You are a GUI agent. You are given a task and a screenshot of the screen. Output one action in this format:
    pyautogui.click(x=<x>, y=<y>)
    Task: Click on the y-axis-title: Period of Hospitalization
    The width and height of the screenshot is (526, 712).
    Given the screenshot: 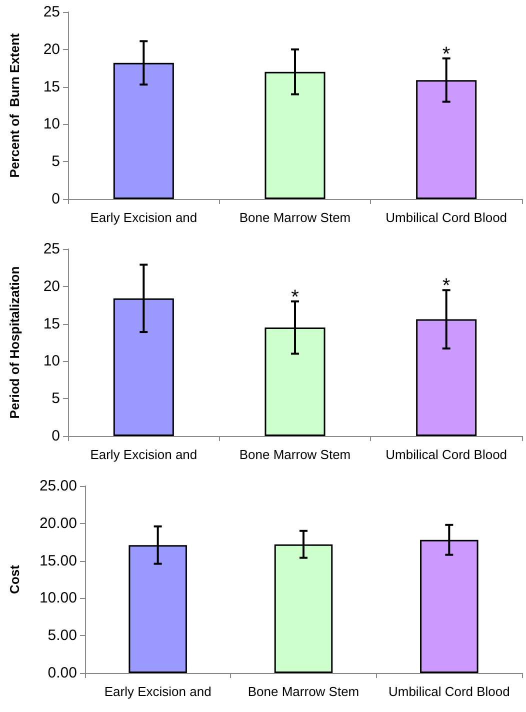 What is the action you would take?
    pyautogui.click(x=14, y=342)
    